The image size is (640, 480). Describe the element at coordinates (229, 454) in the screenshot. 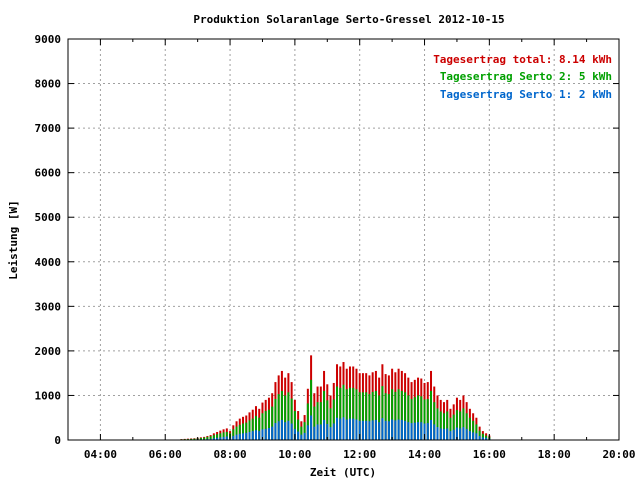

I see `x-tick-label: 08:00` at that location.